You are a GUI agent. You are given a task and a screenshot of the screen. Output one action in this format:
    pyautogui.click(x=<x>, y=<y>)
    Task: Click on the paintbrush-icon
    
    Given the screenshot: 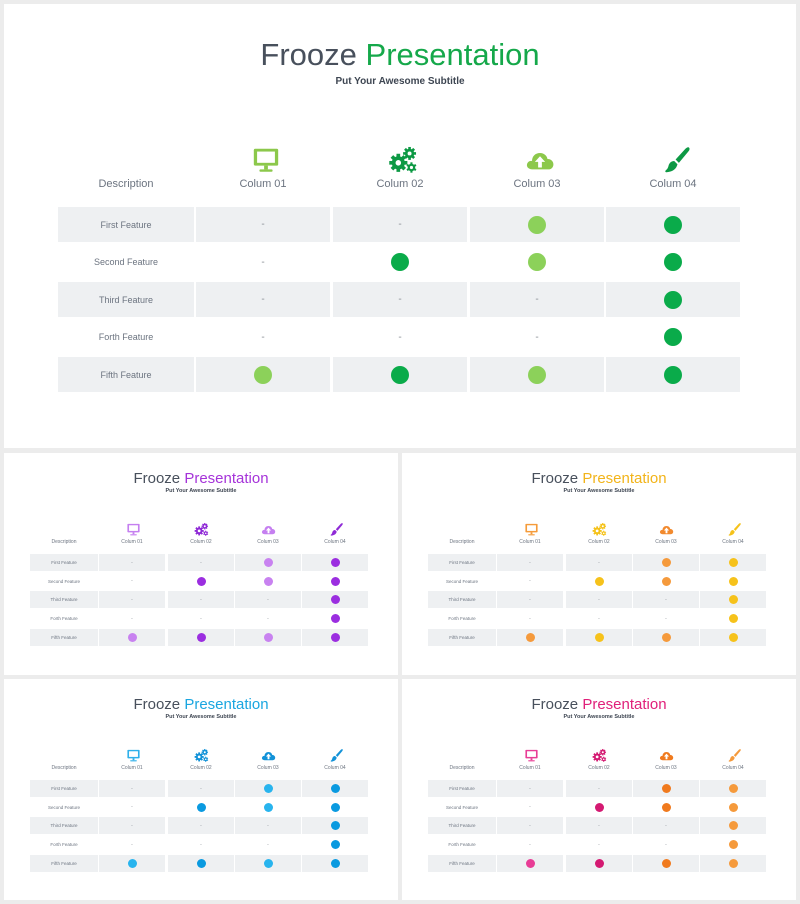 What is the action you would take?
    pyautogui.click(x=336, y=529)
    